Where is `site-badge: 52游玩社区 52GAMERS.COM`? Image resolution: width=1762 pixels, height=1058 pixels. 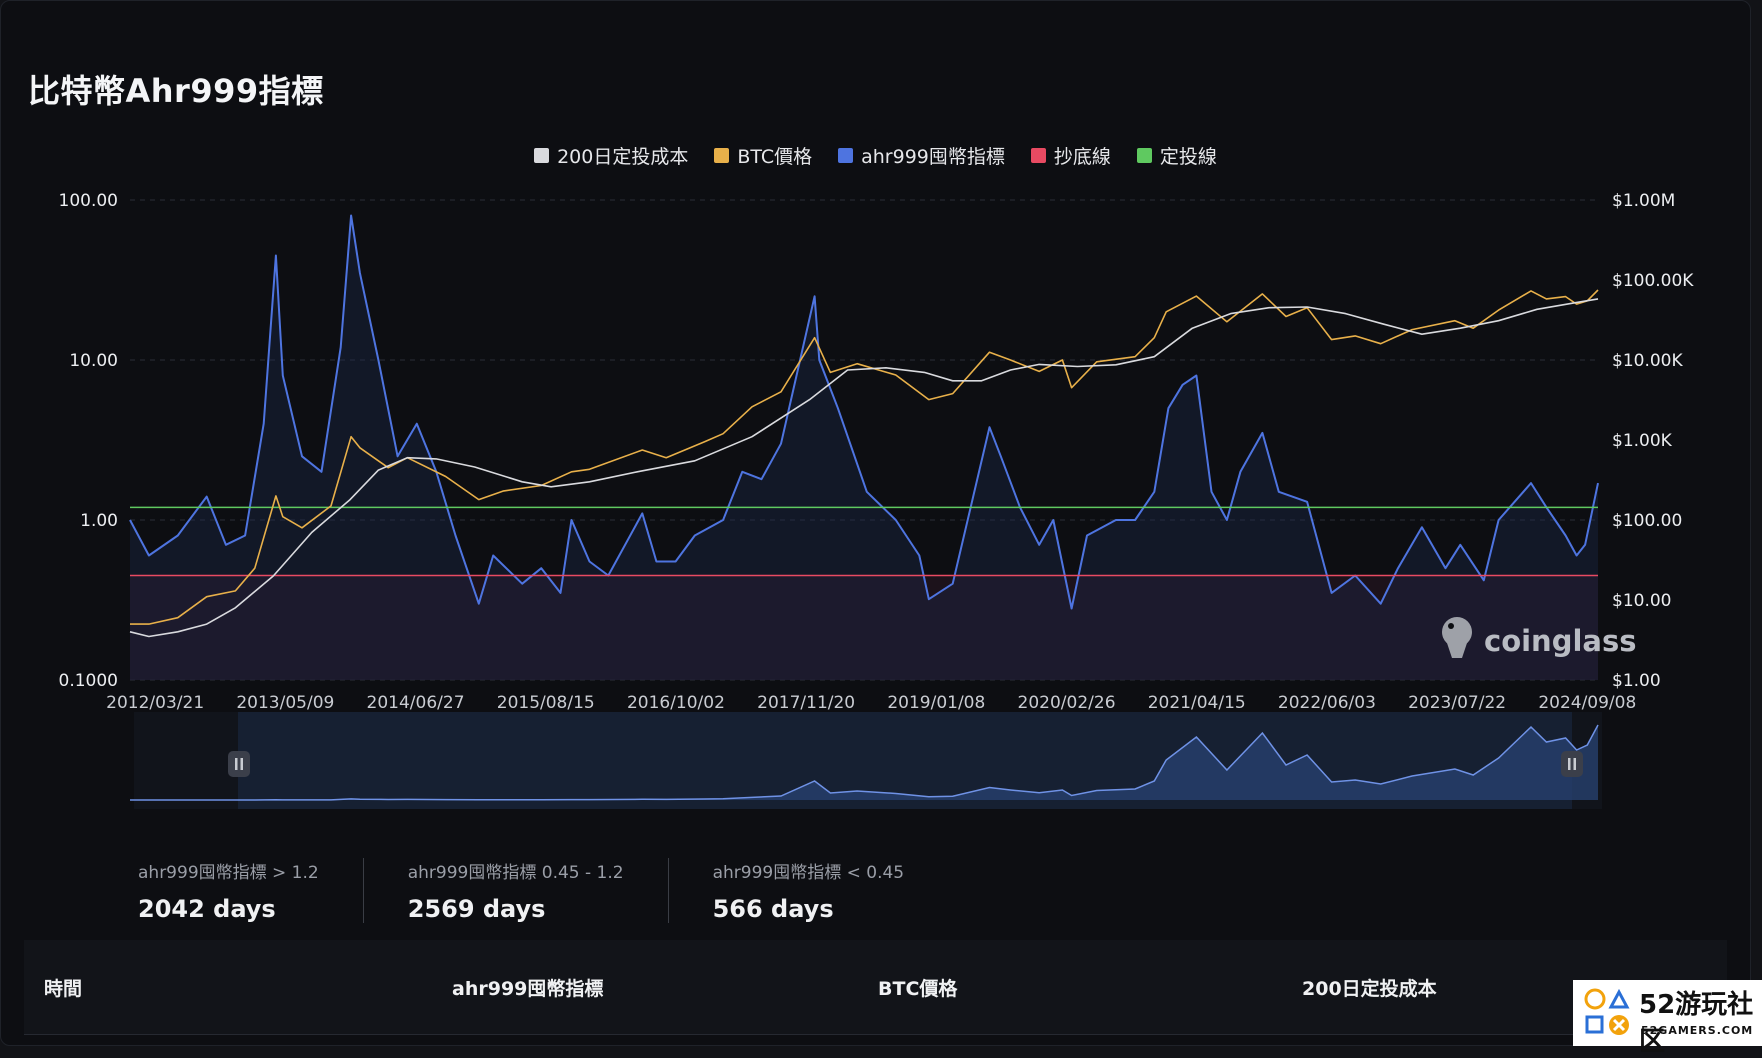 site-badge: 52游玩社区 52GAMERS.COM is located at coordinates (1667, 1018).